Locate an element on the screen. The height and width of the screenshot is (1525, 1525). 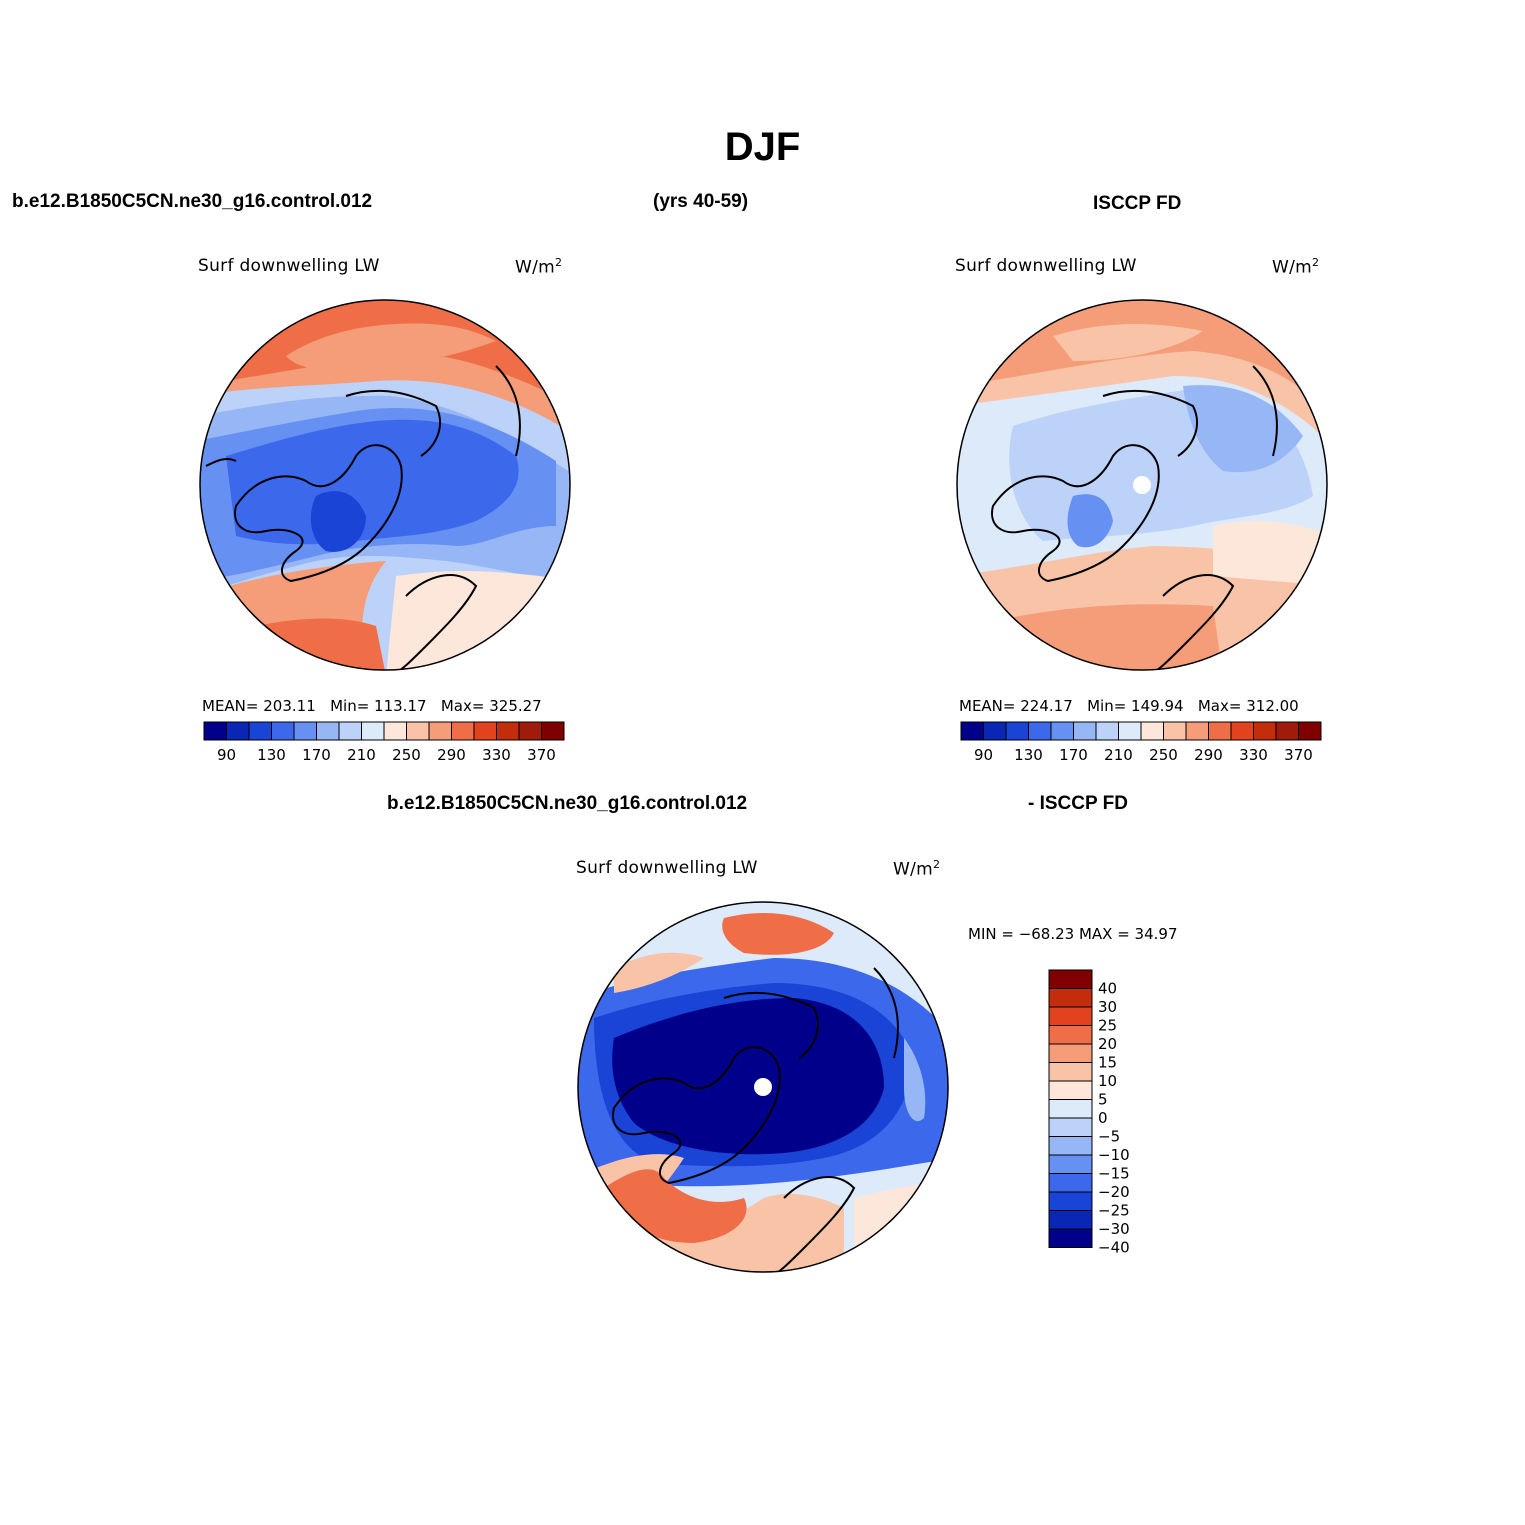
model-min: 113.17 is located at coordinates (400, 706).